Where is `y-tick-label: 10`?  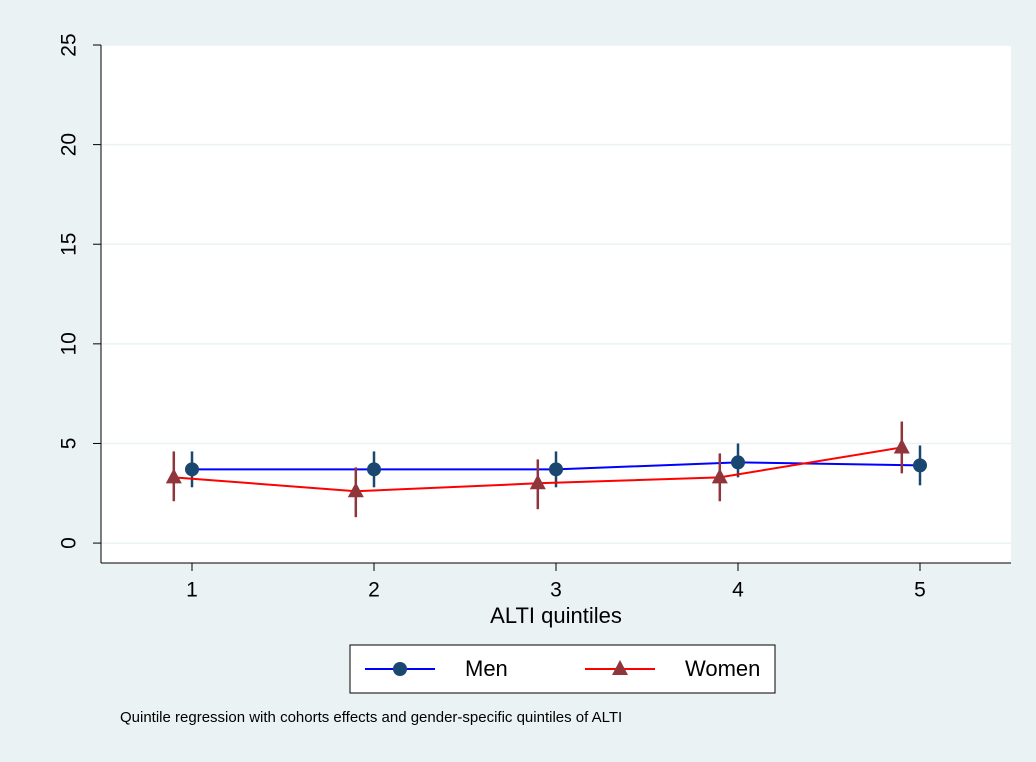 y-tick-label: 10 is located at coordinates (69, 343).